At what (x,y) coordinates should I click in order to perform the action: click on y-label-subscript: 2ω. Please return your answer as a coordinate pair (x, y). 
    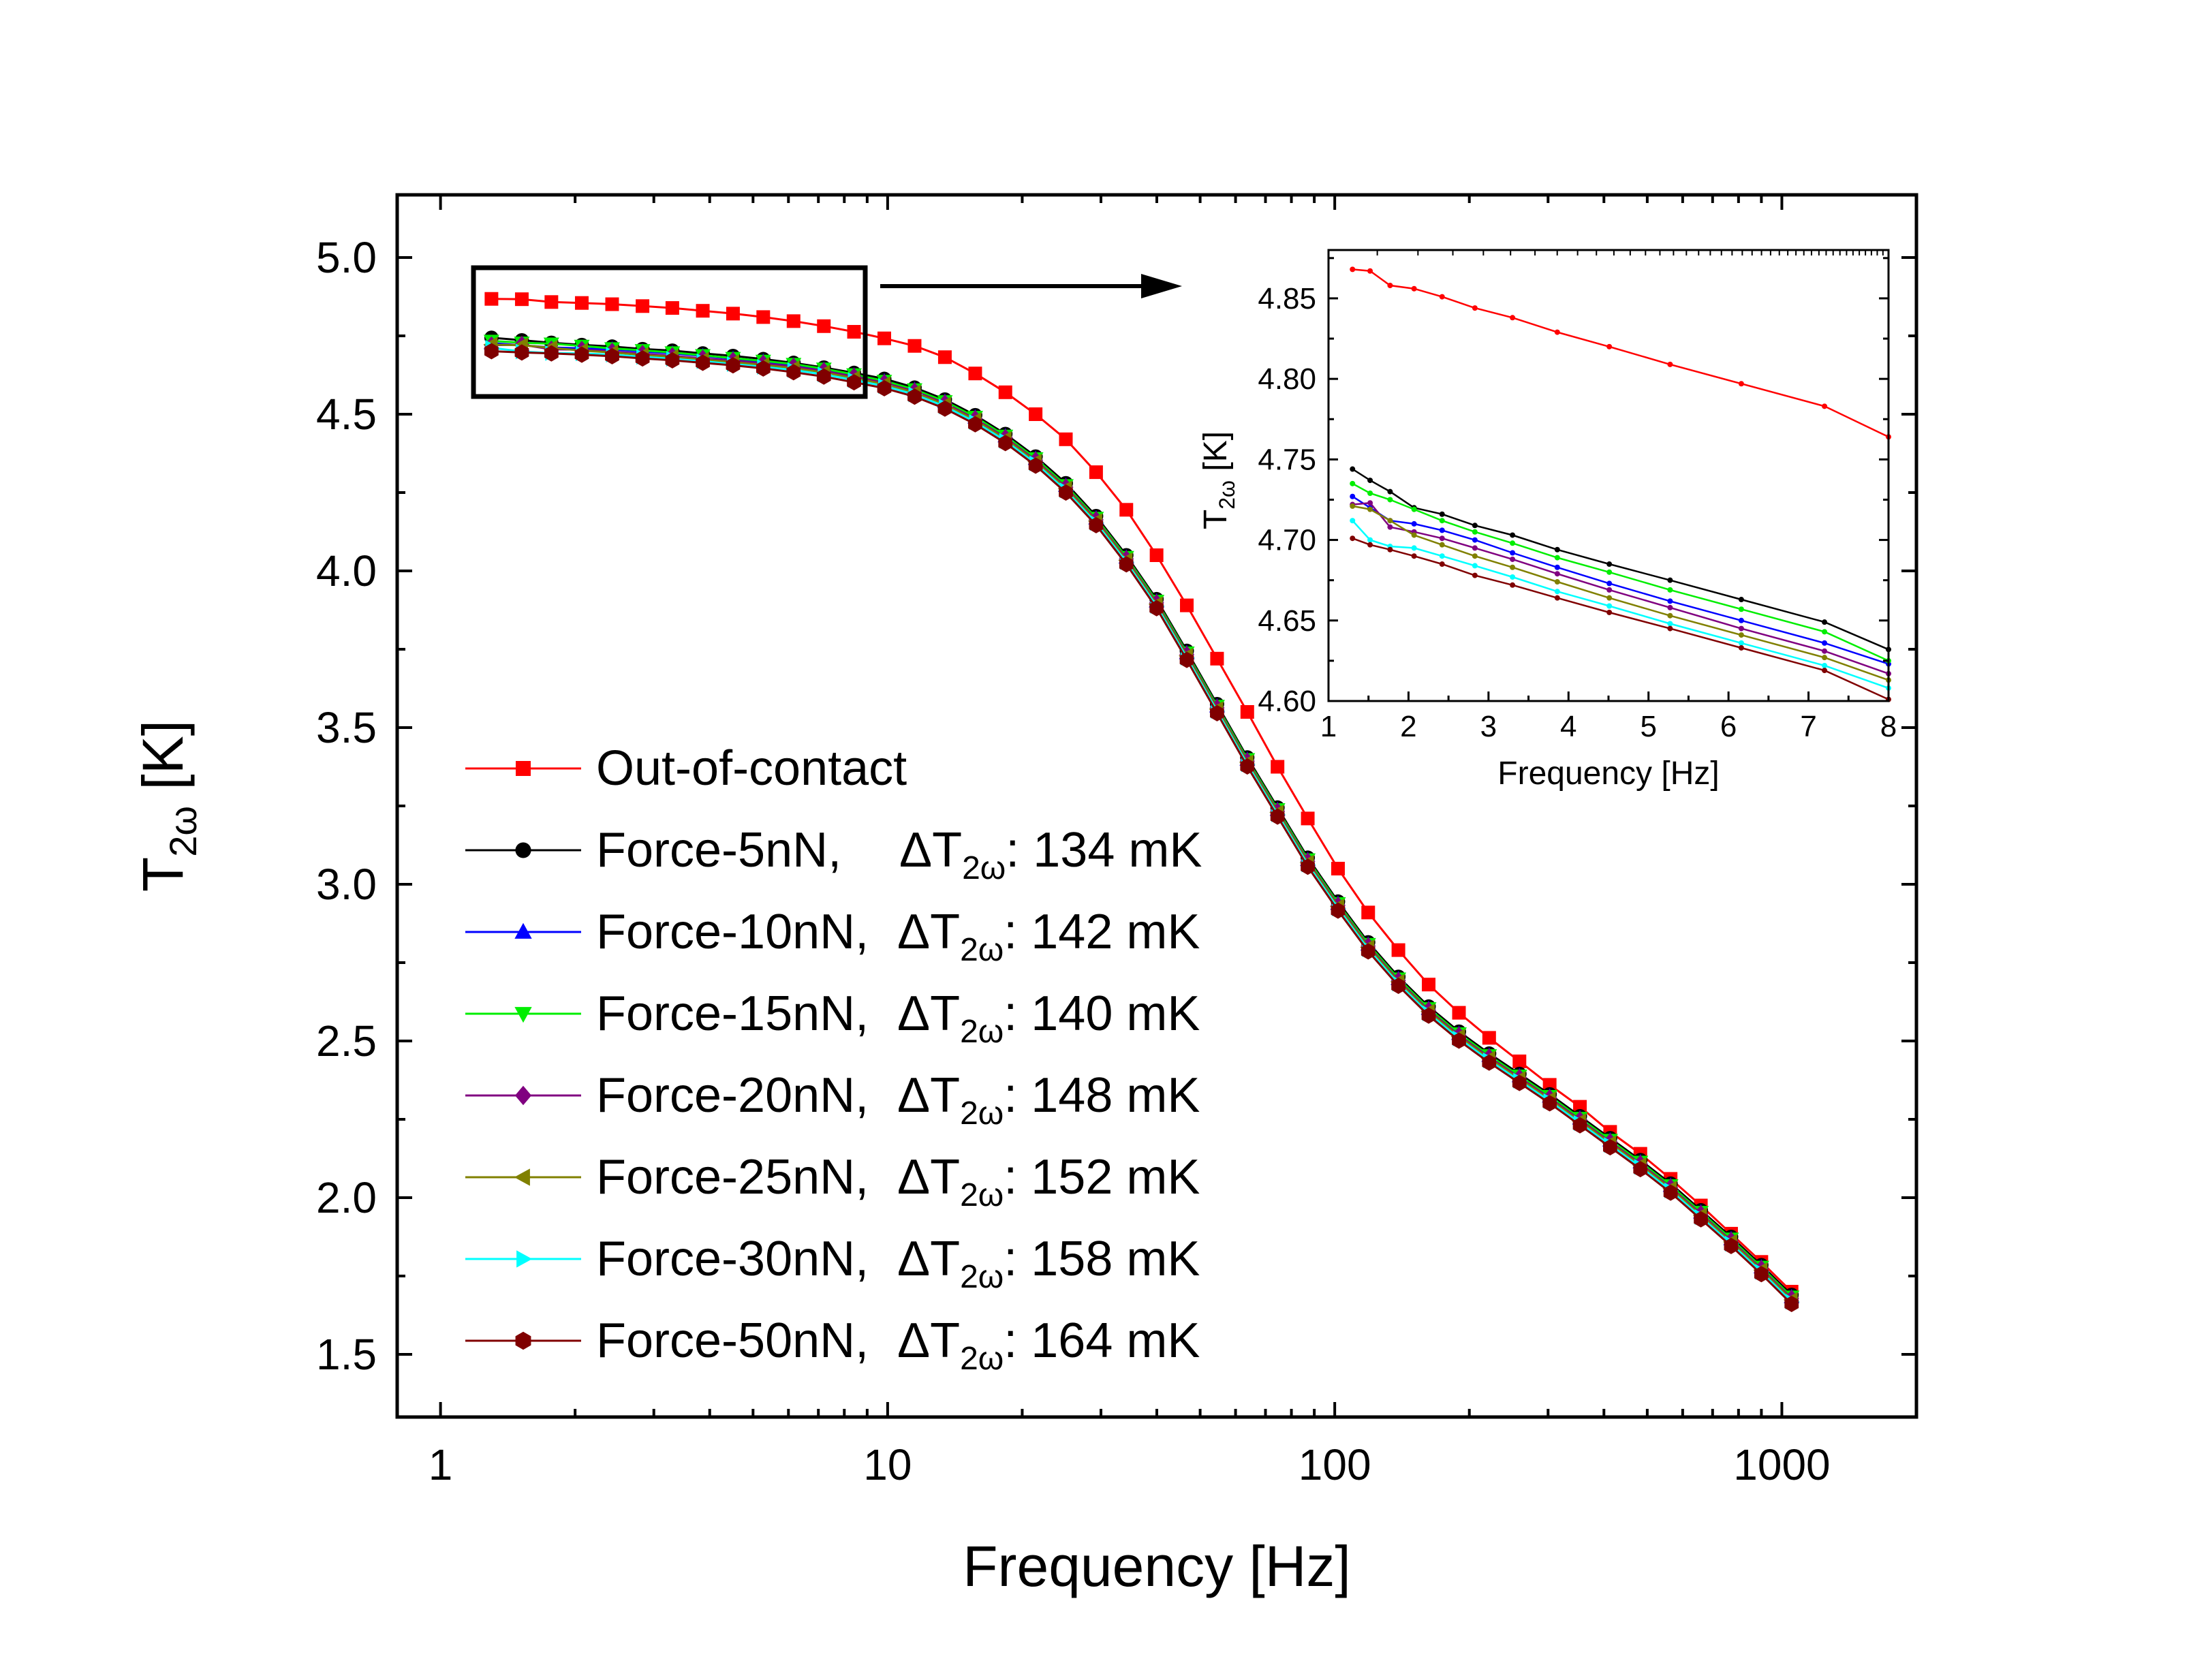
    Looking at the image, I should click on (182, 831).